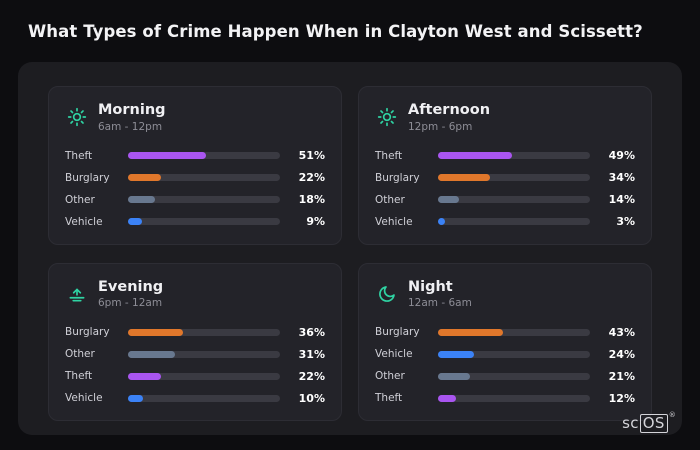 This screenshot has width=700, height=450. I want to click on crime-row-theft: Theft 12%, so click(505, 398).